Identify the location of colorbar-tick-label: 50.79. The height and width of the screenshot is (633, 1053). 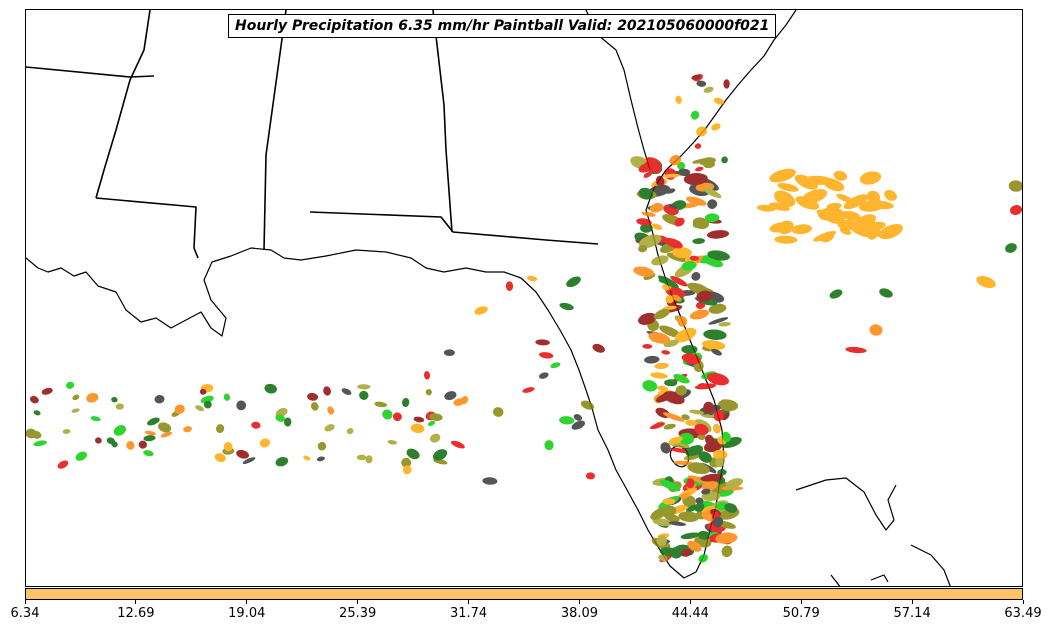
(801, 613).